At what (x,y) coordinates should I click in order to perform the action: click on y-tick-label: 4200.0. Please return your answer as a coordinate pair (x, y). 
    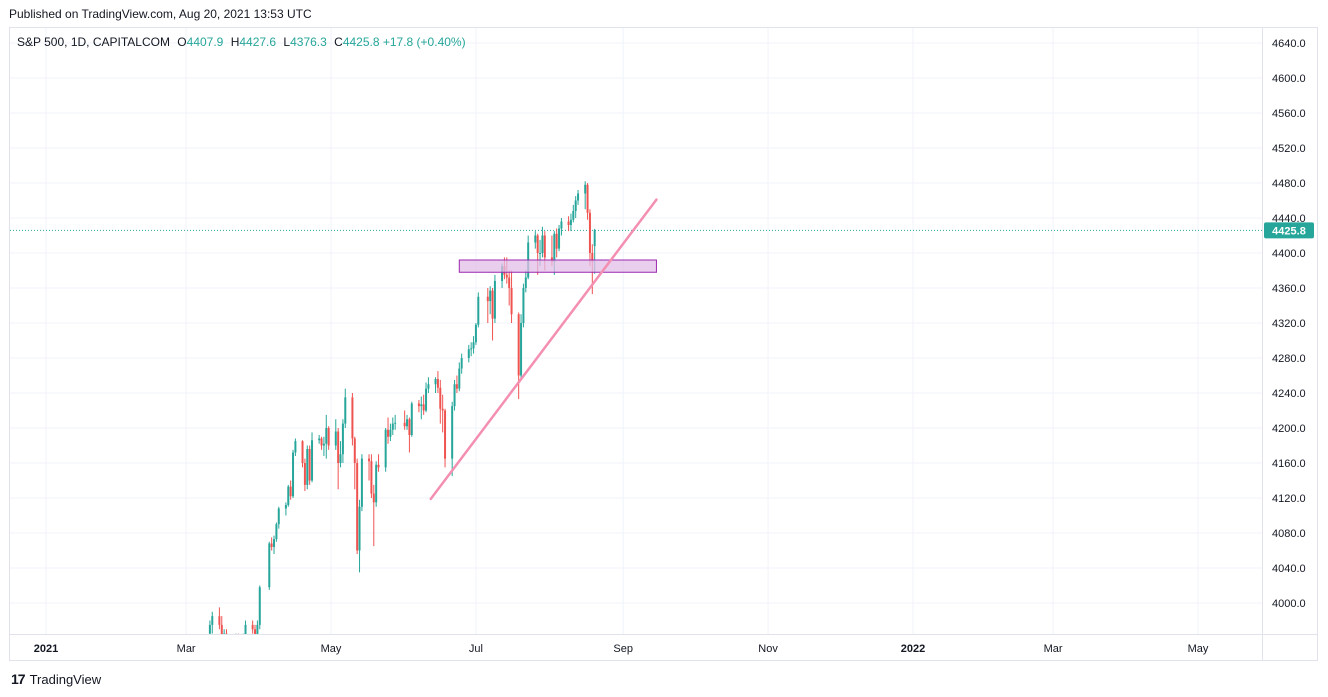
    Looking at the image, I should click on (1289, 429).